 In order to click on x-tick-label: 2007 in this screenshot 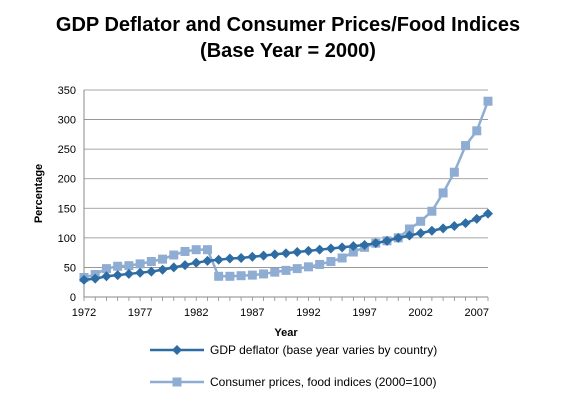, I will do `click(477, 313)`.